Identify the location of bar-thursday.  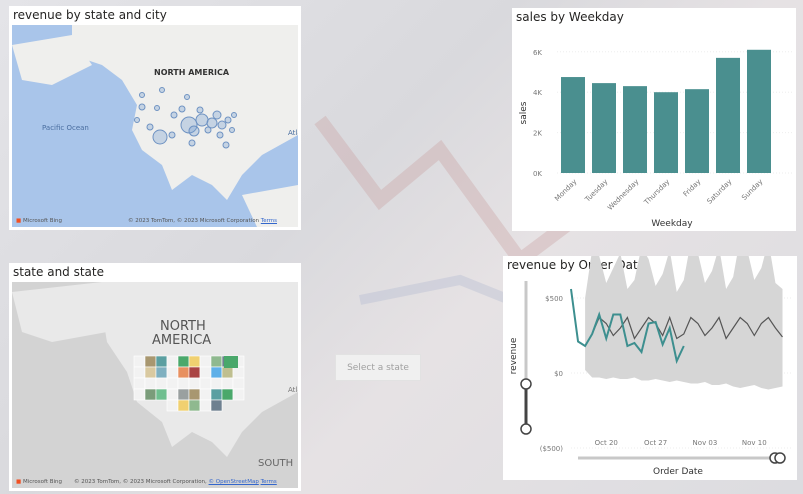
(666, 132).